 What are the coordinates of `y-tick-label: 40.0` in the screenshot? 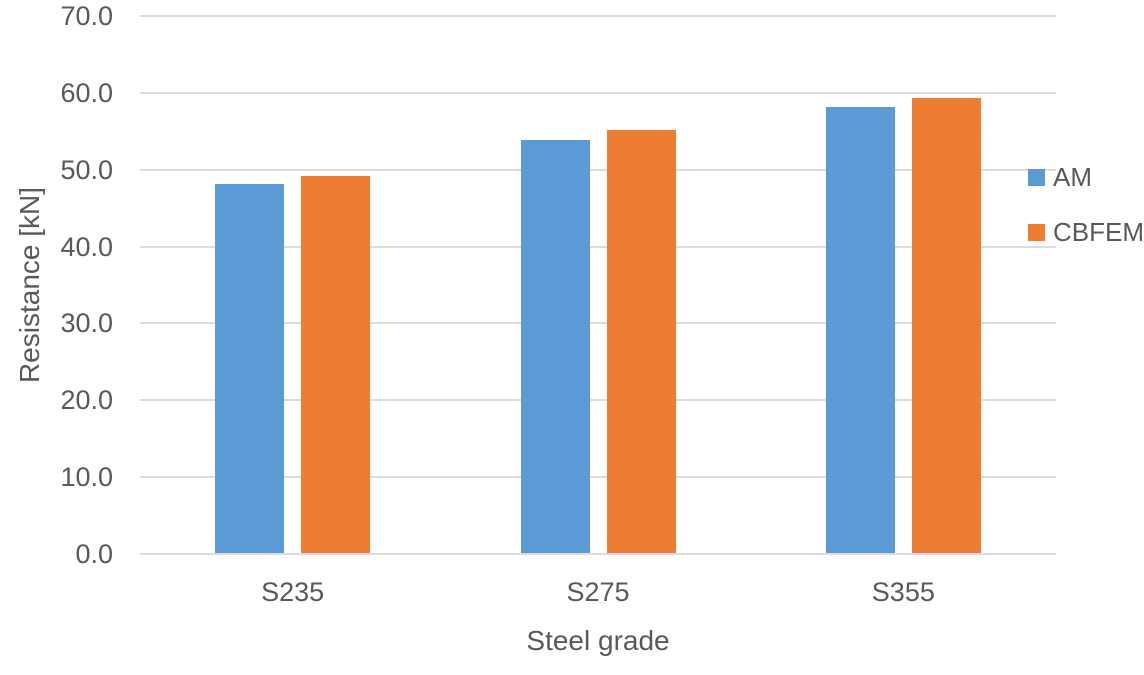 It's located at (86, 246).